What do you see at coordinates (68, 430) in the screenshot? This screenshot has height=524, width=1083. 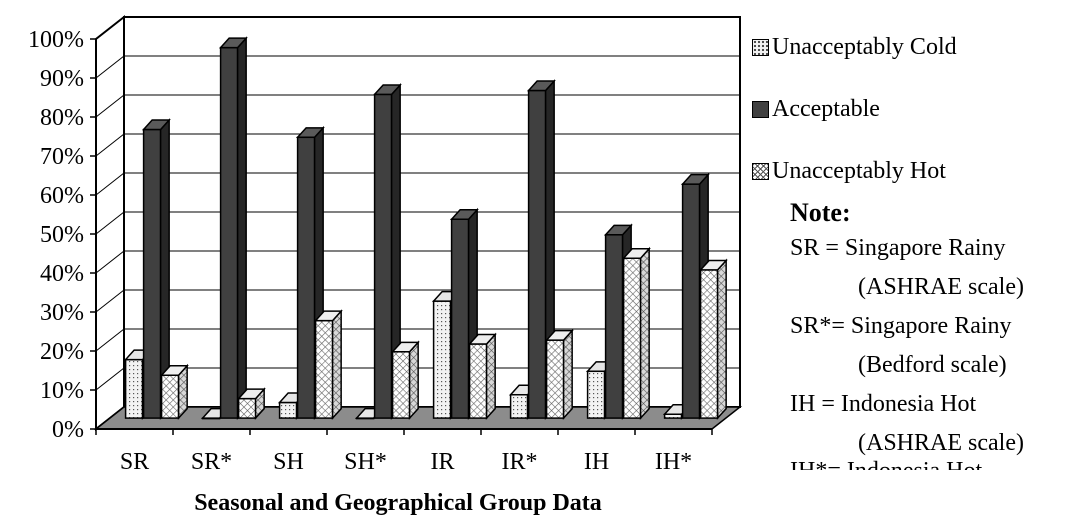 I see `y-tick-label: 0%` at bounding box center [68, 430].